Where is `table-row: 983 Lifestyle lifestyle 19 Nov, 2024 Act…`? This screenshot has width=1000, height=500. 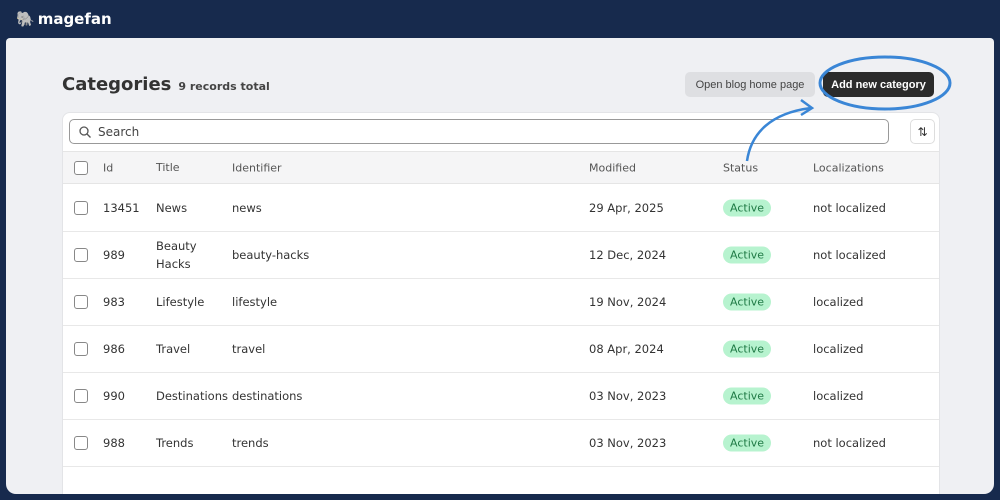
table-row: 983 Lifestyle lifestyle 19 Nov, 2024 Act… is located at coordinates (501, 302).